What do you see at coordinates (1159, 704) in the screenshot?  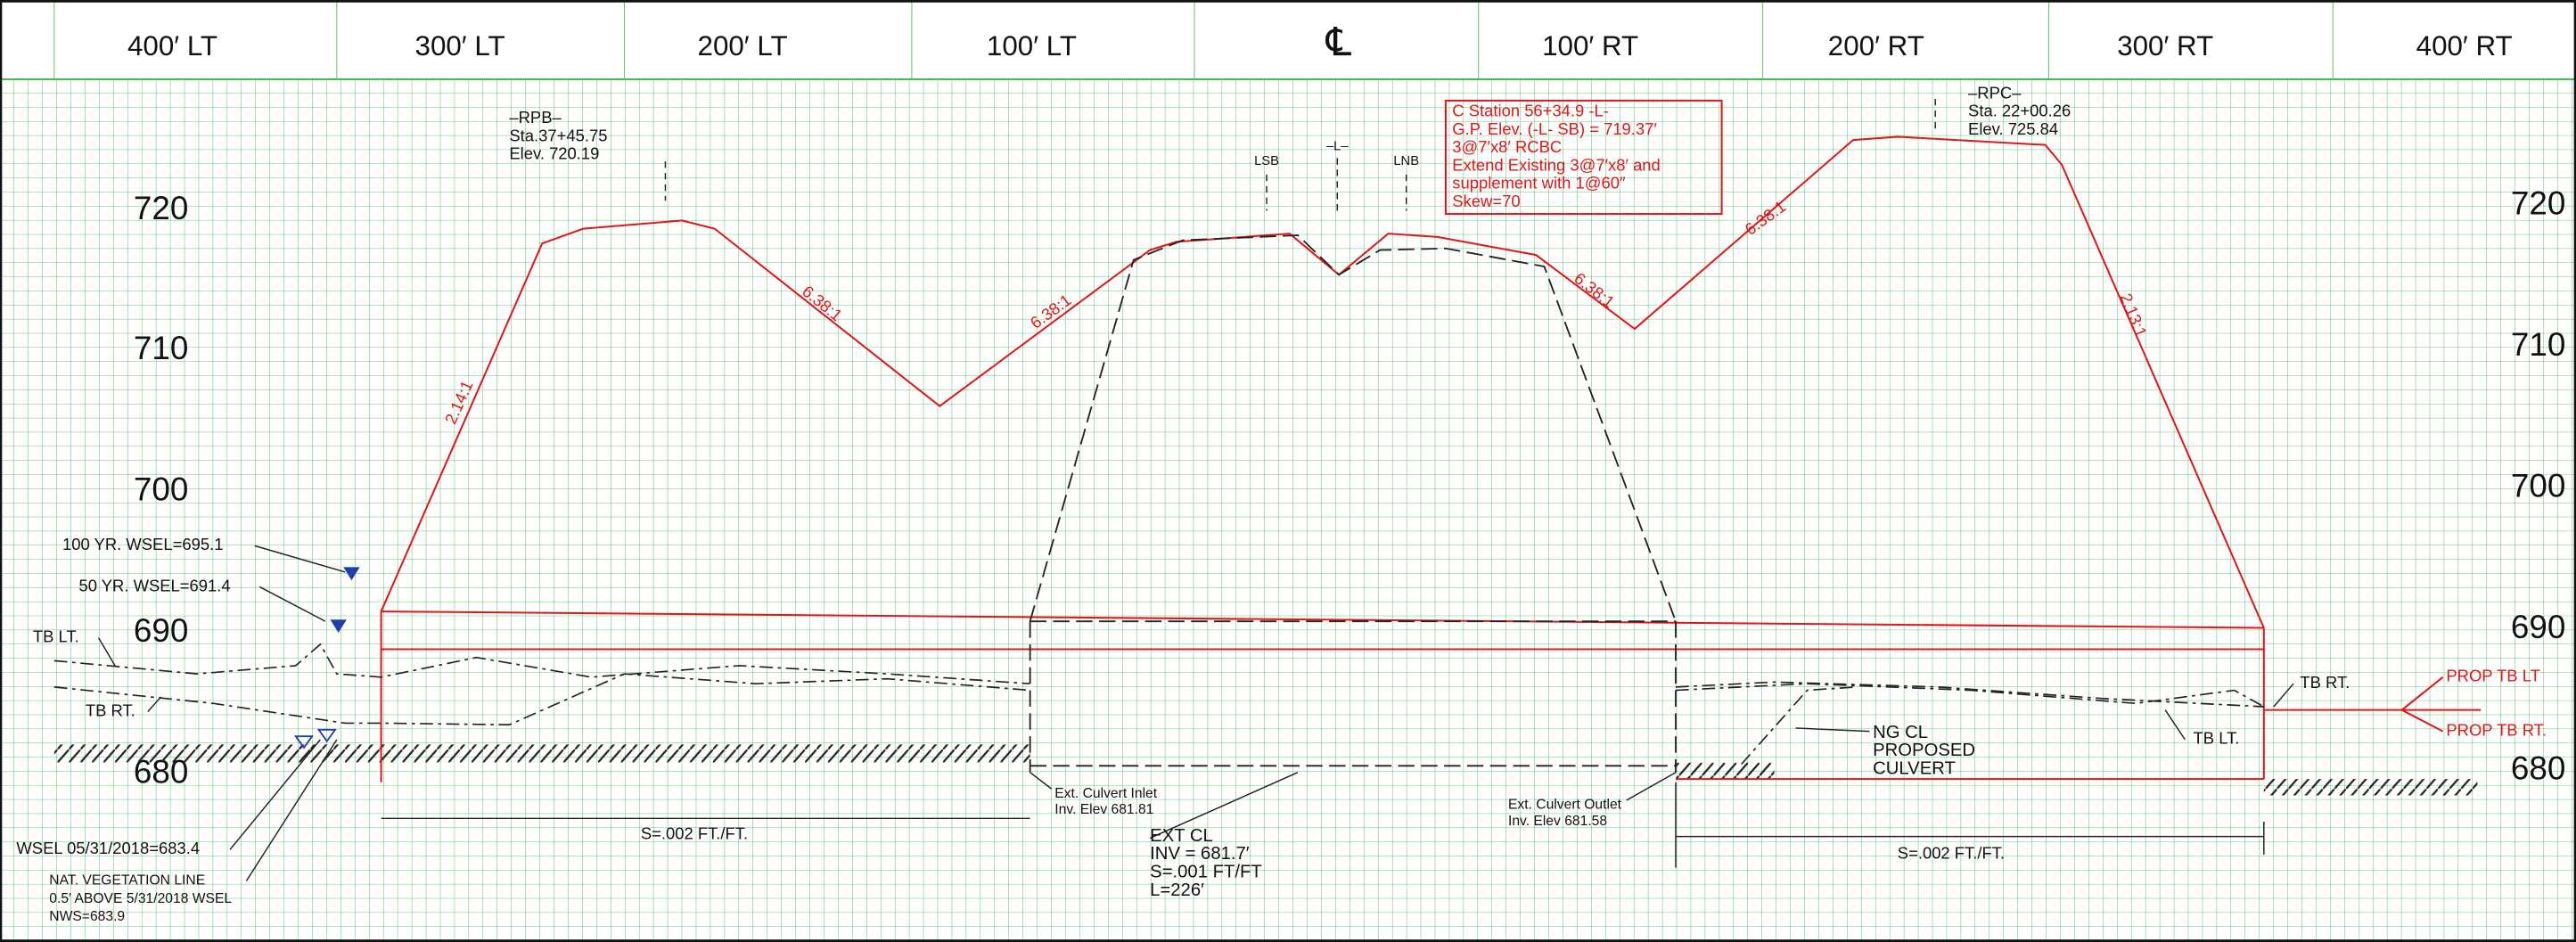 I see `ground-lines` at bounding box center [1159, 704].